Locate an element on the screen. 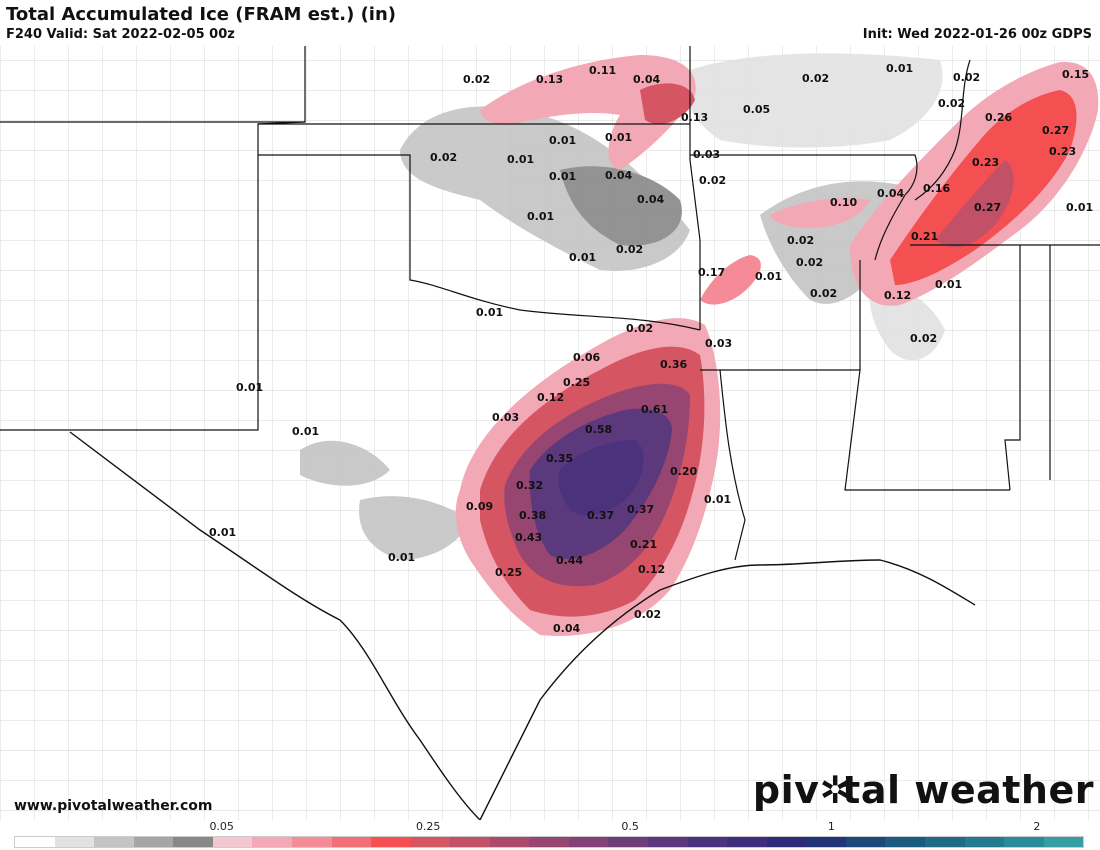 This screenshot has width=1100, height=850. ice-value-label: 0.36 is located at coordinates (674, 364).